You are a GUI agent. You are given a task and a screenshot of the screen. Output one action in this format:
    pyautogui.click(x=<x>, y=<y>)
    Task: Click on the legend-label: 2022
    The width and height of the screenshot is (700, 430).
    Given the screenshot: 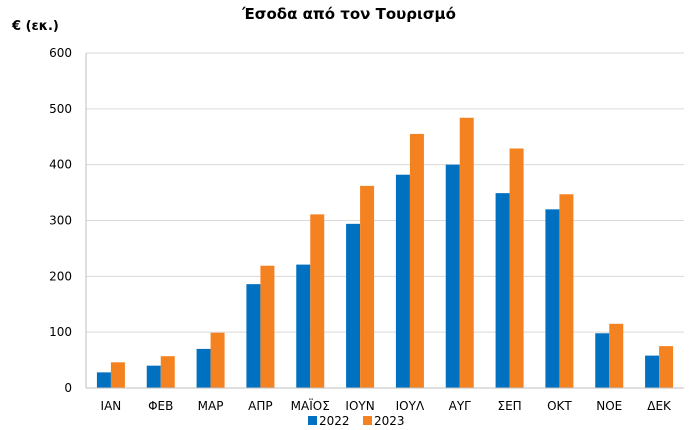 What is the action you would take?
    pyautogui.click(x=334, y=421)
    